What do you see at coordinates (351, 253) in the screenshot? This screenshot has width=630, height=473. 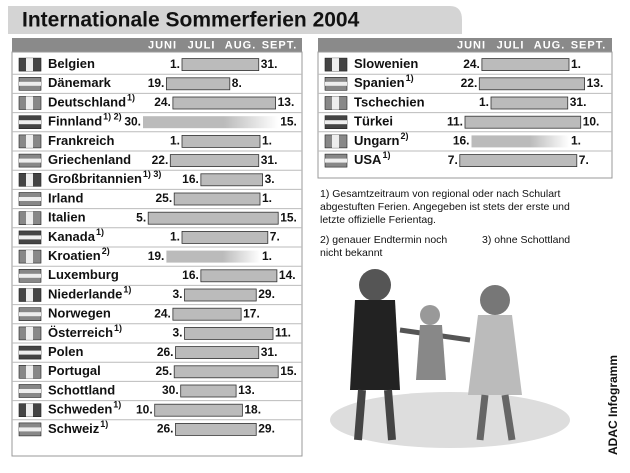 I see `footnote: nicht bekannt` at bounding box center [351, 253].